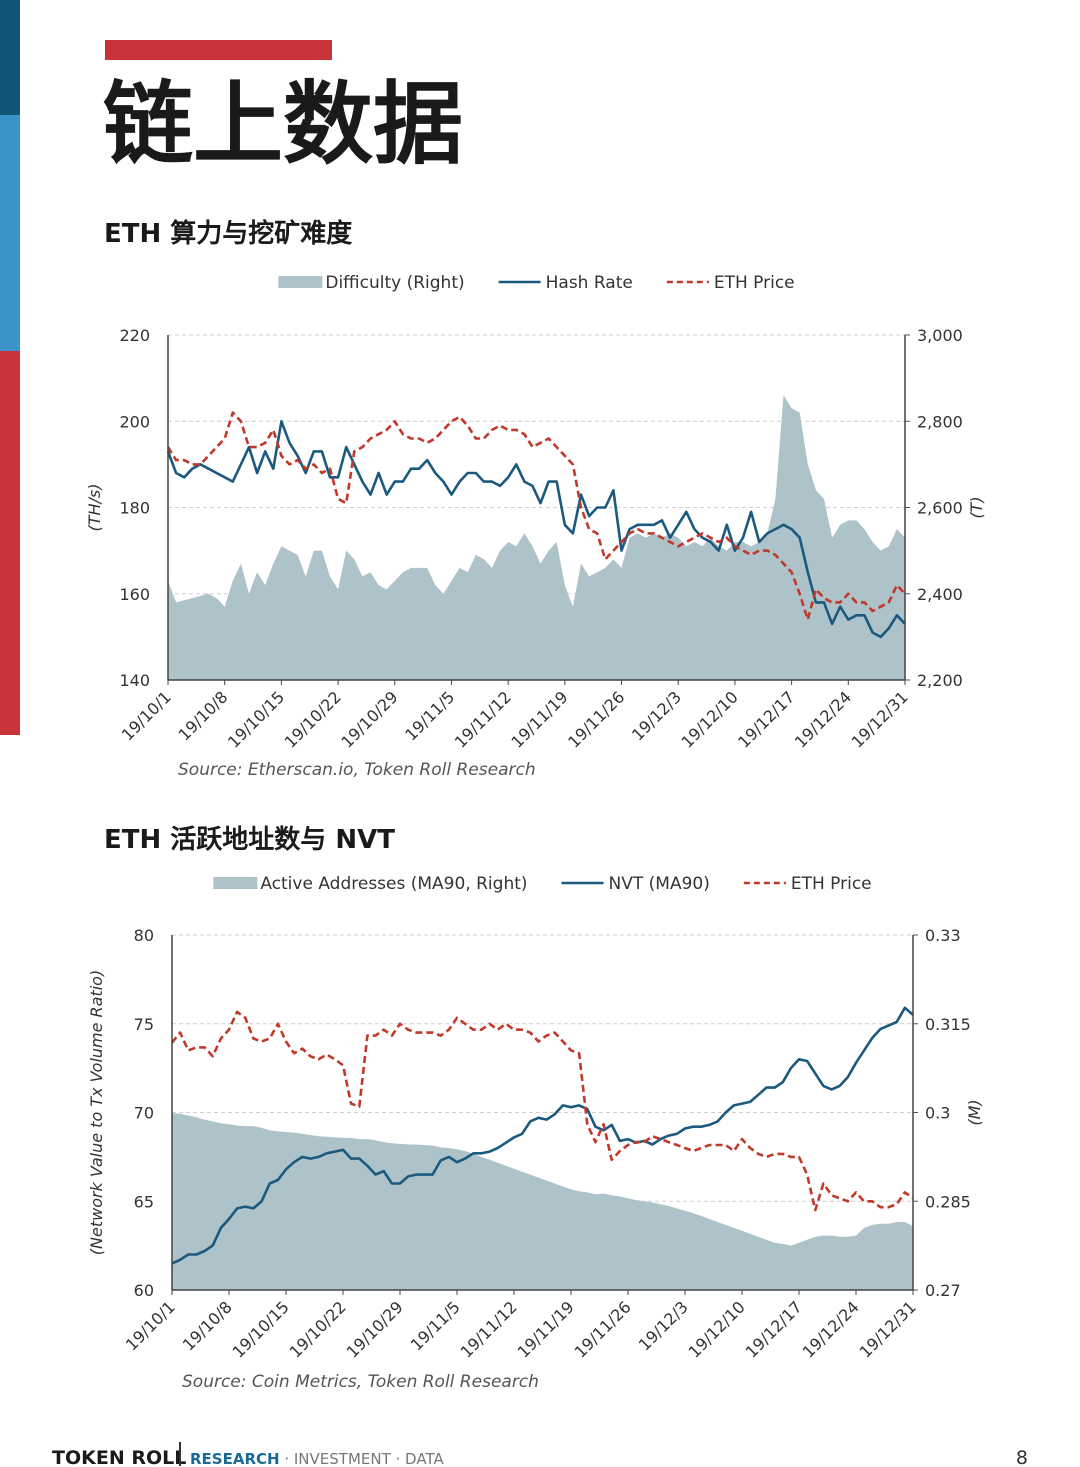 The height and width of the screenshot is (1467, 1080). I want to click on y2-axis-label: (M), so click(974, 1112).